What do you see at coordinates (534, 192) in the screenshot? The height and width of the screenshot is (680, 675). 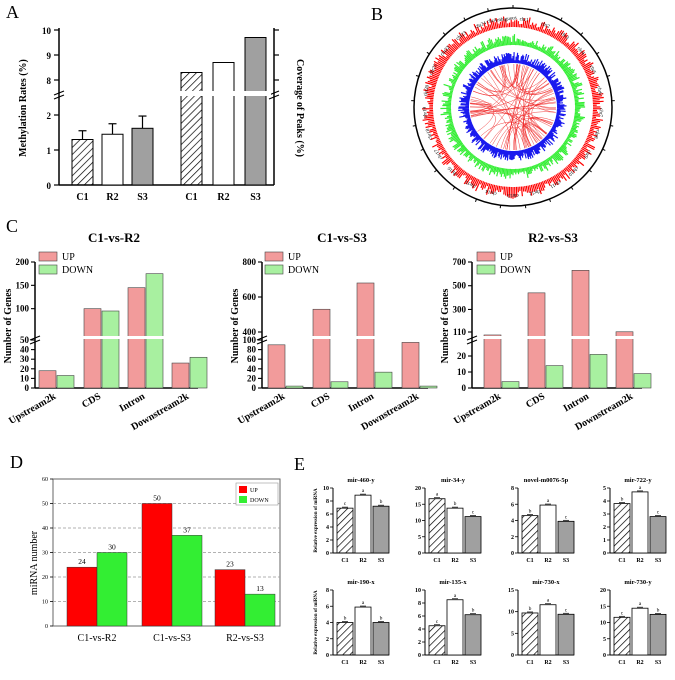 I see `circos-chromosome-label: chr12` at bounding box center [534, 192].